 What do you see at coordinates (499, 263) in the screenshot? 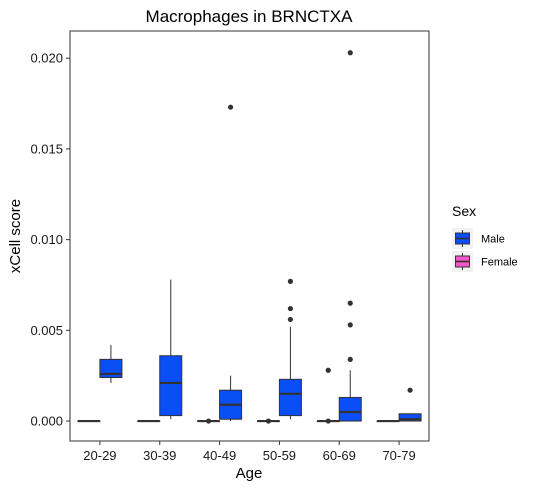
I see `legend-label: Female` at bounding box center [499, 263].